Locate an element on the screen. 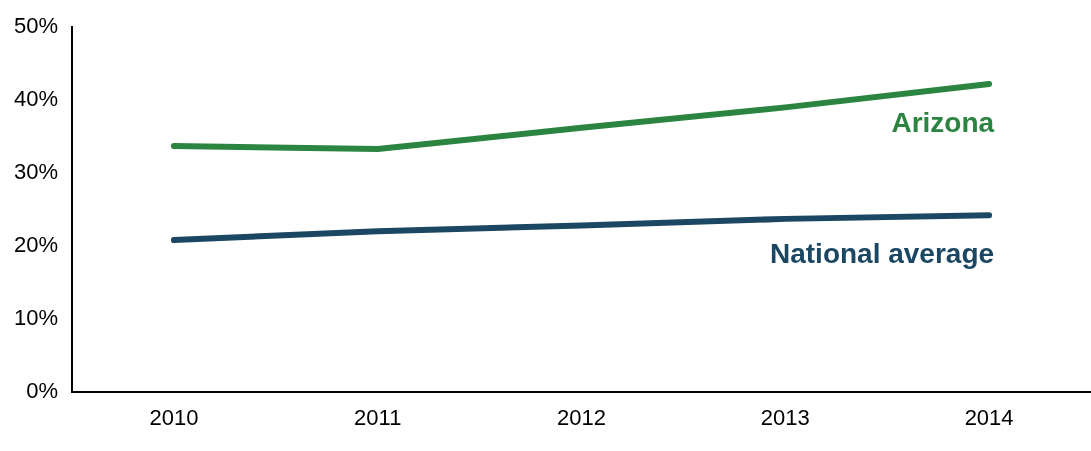 Image resolution: width=1091 pixels, height=451 pixels. x-tick-label: 2012 is located at coordinates (581, 417).